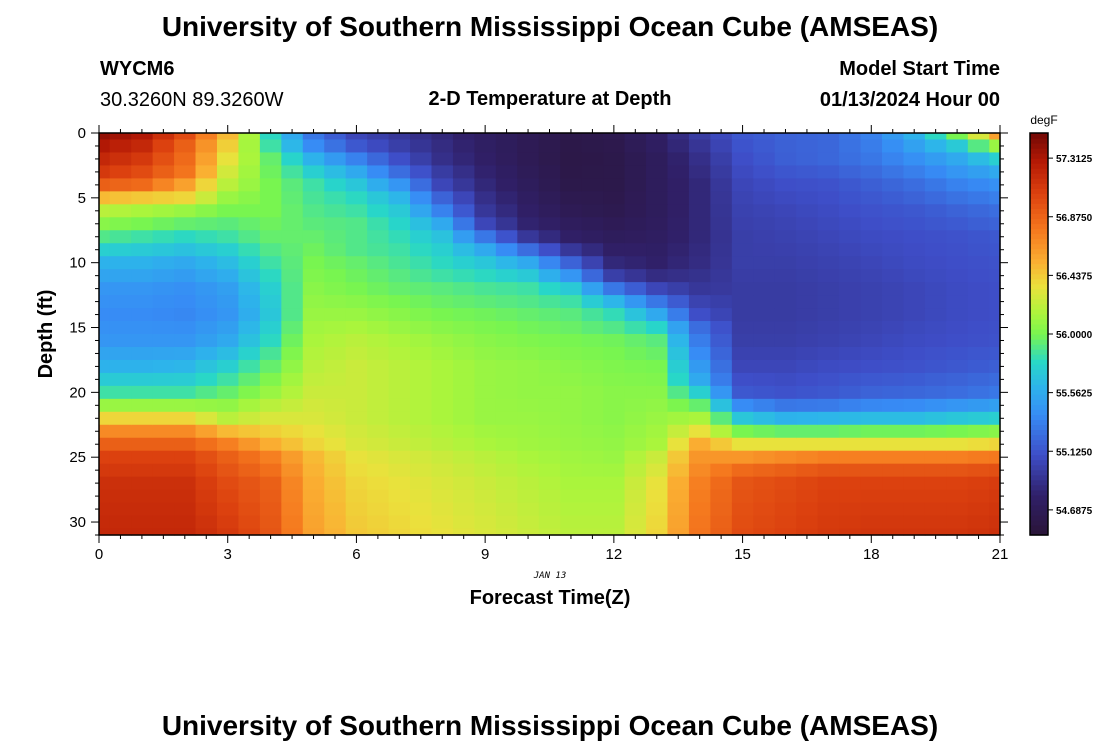  I want to click on x-tick-label: 18, so click(871, 554).